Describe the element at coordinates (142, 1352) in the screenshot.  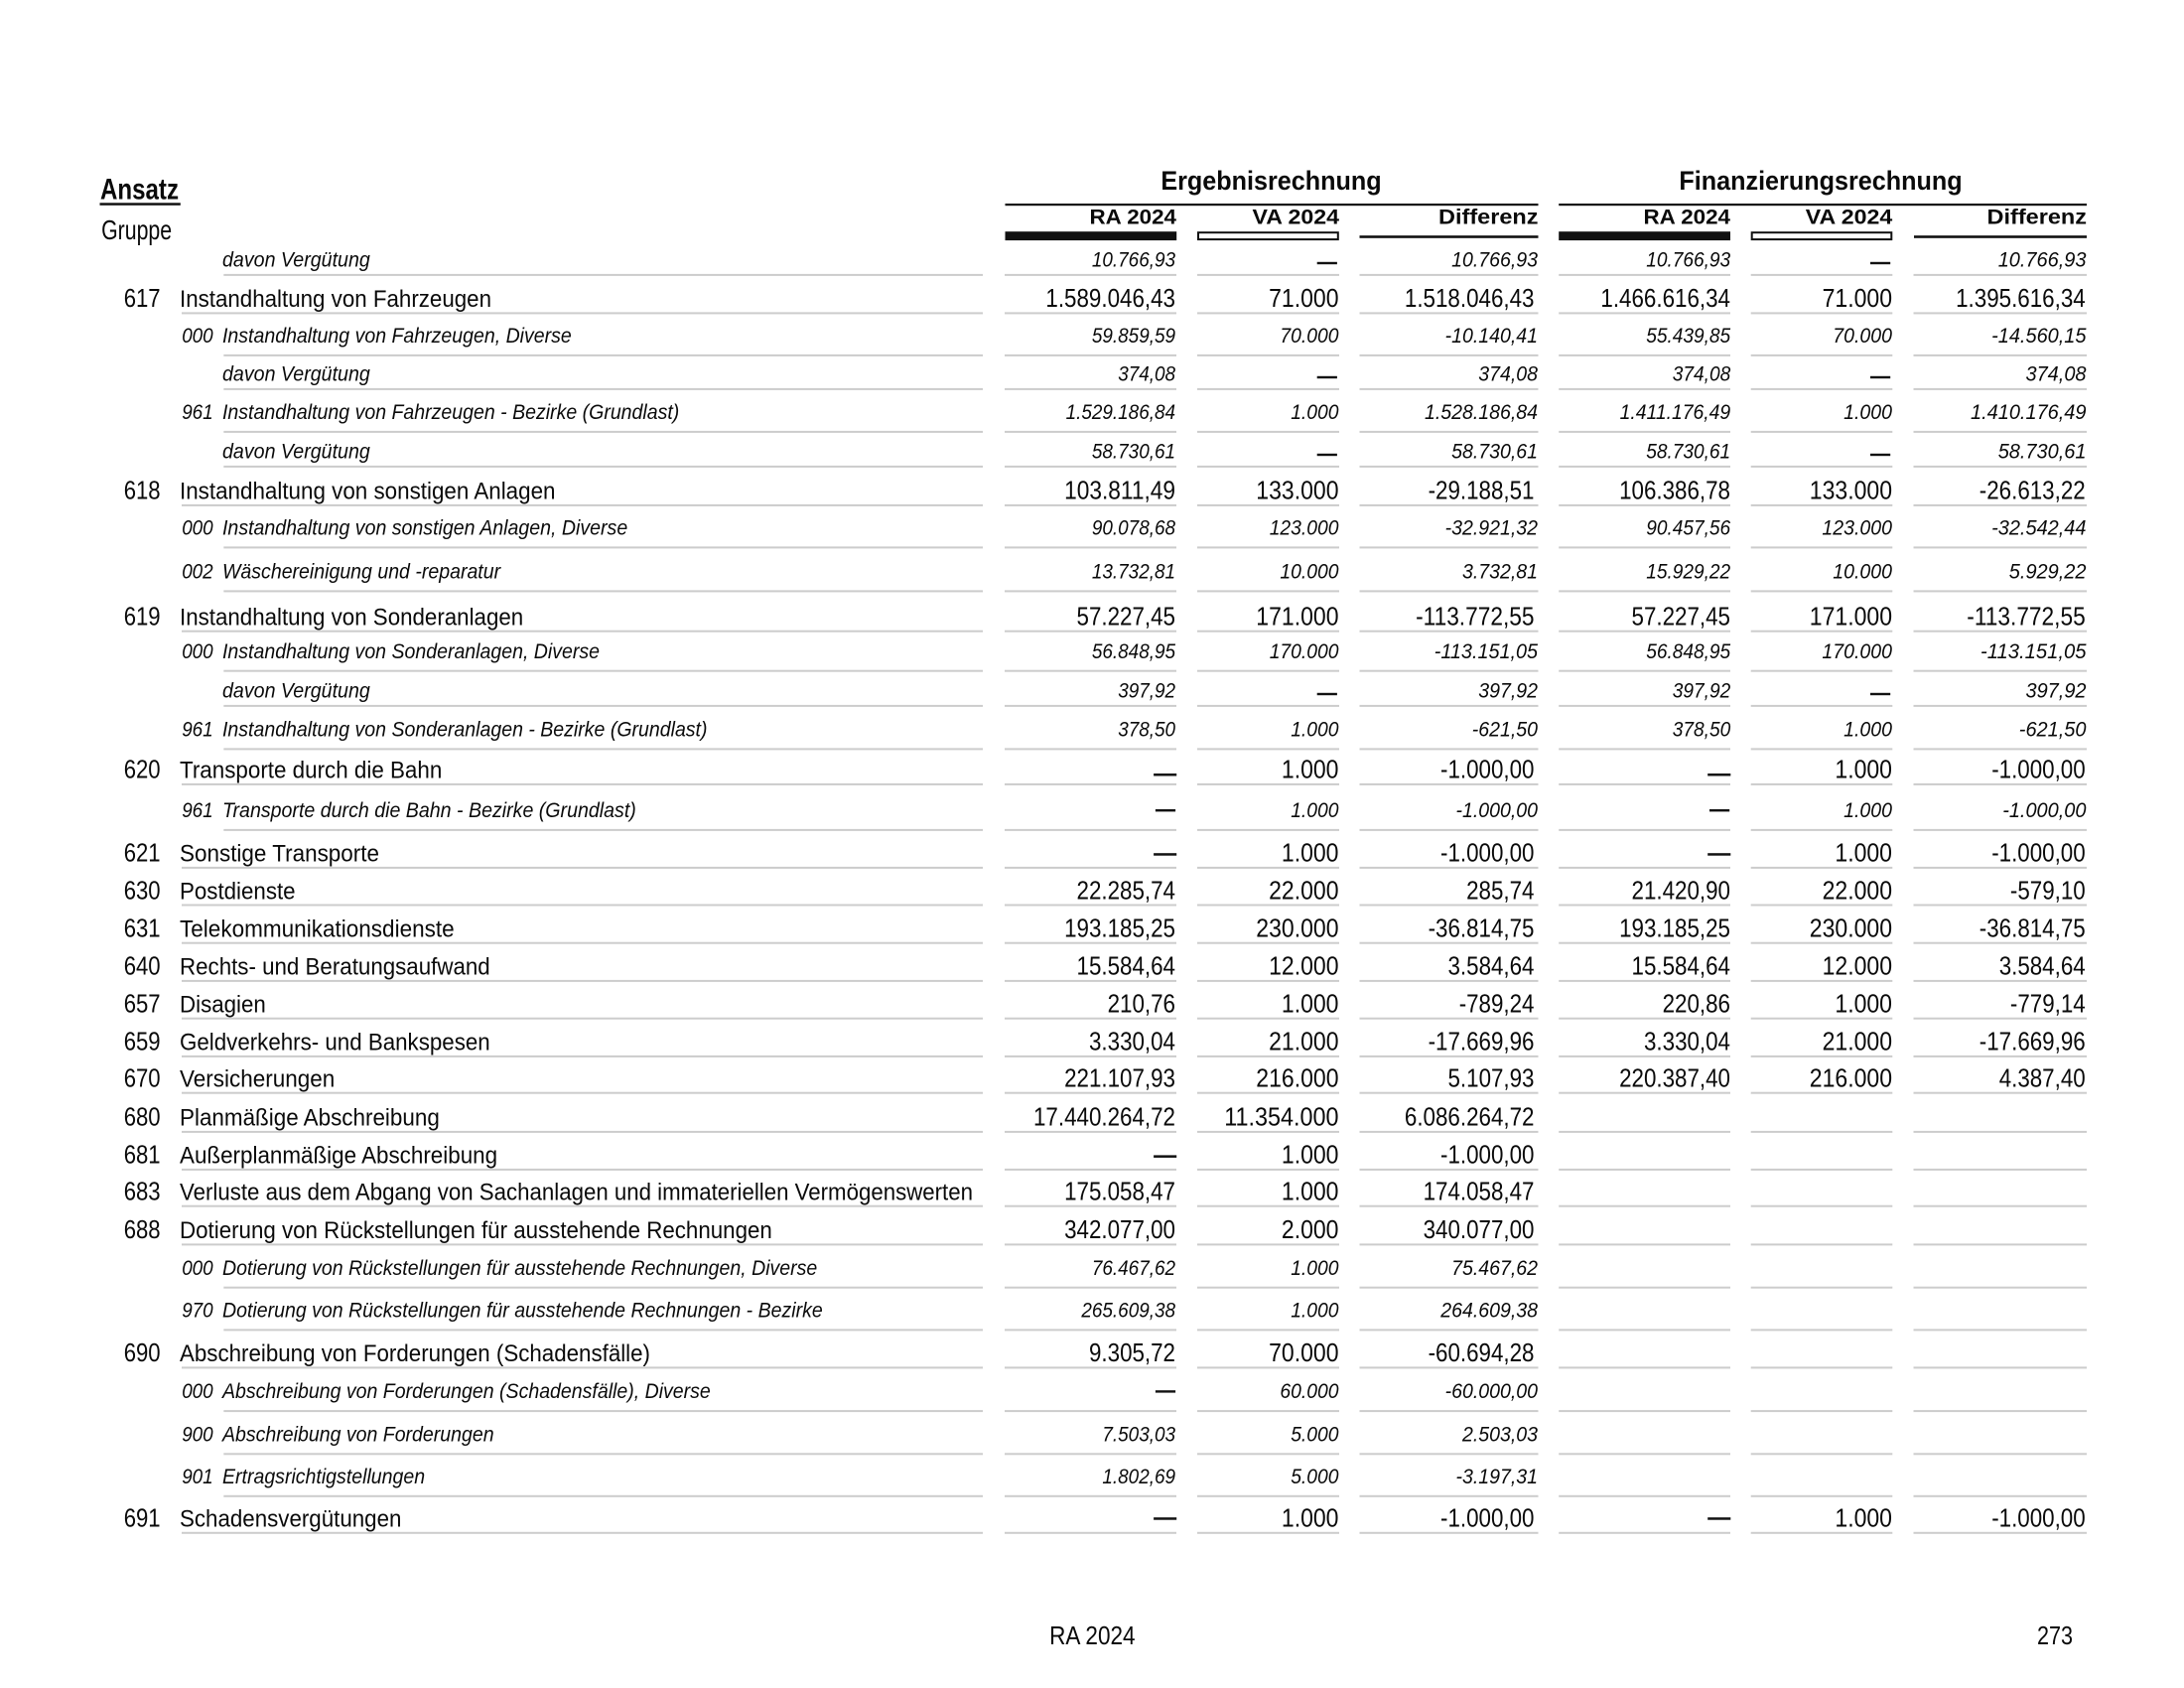
I see `svg-text: 690` at that location.